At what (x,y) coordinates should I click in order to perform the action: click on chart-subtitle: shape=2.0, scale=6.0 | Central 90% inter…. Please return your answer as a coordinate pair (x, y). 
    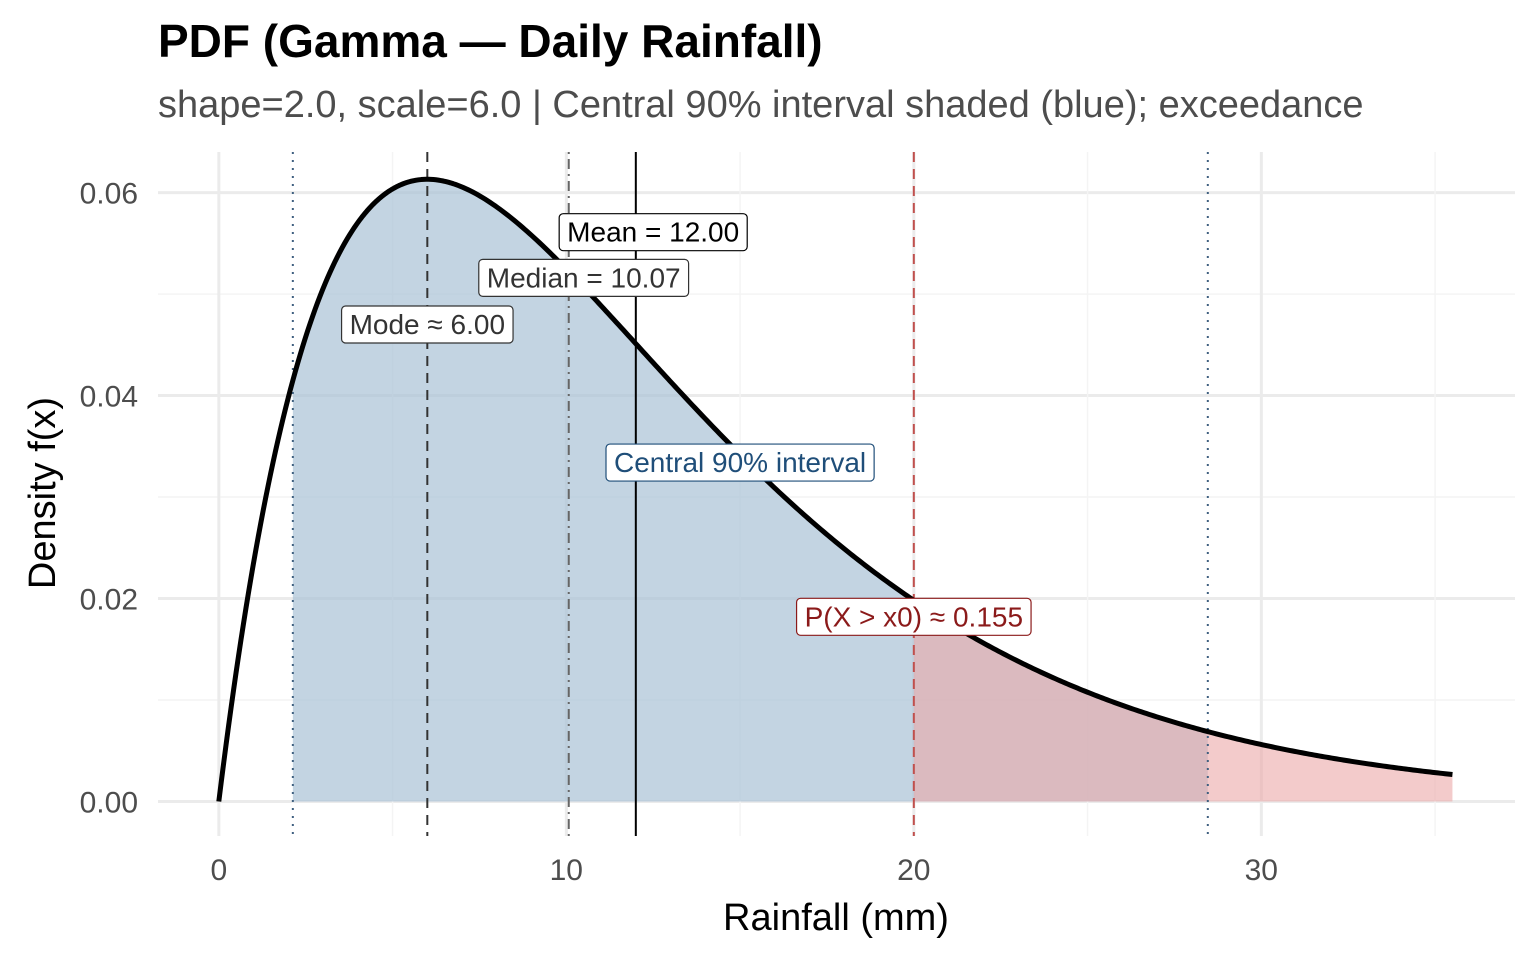
    Looking at the image, I should click on (761, 105).